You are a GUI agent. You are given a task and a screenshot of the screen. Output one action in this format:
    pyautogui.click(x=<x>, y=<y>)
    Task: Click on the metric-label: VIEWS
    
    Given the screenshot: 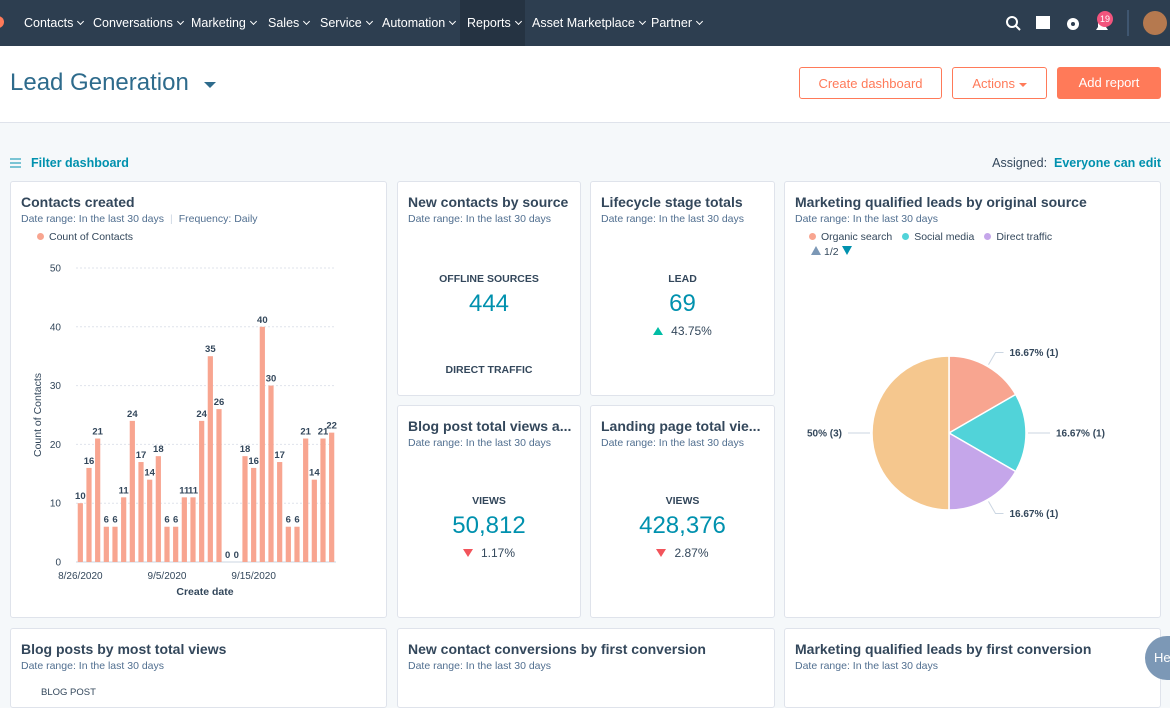 What is the action you would take?
    pyautogui.click(x=682, y=501)
    